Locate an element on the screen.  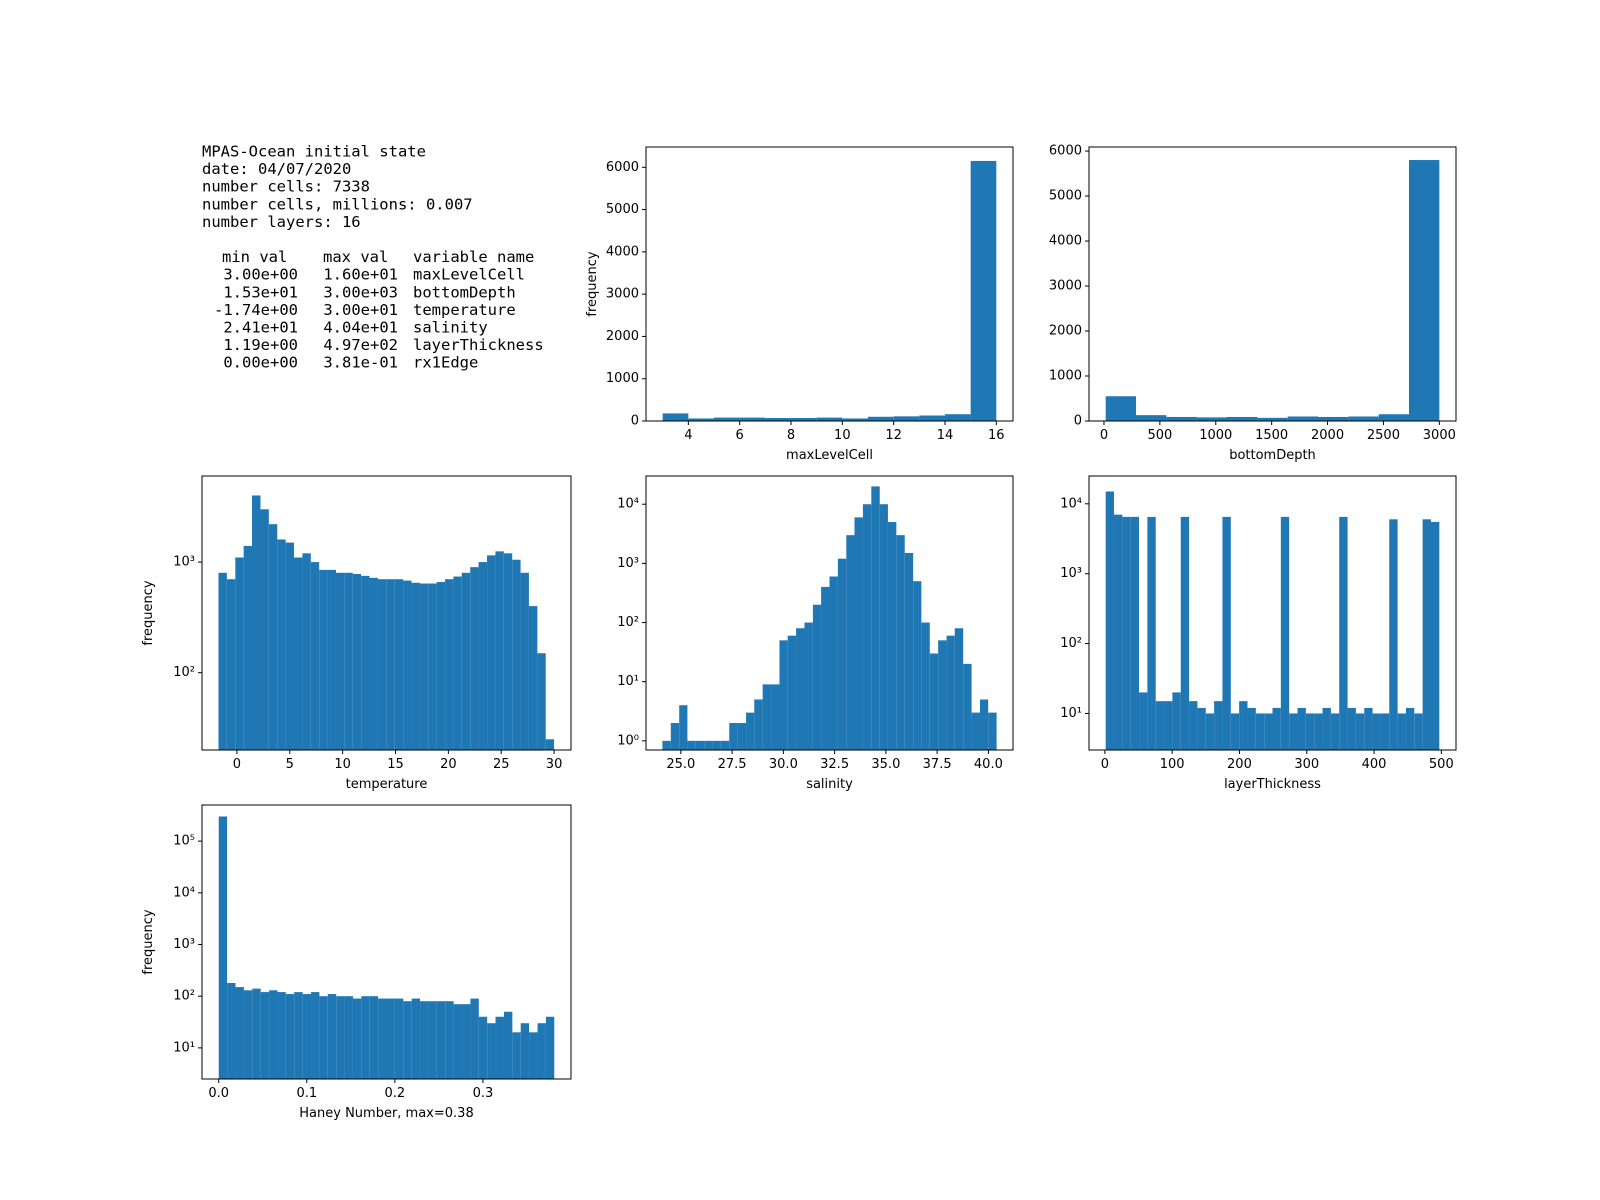
info-line: MPAS-Ocean initial state is located at coordinates (314, 152).